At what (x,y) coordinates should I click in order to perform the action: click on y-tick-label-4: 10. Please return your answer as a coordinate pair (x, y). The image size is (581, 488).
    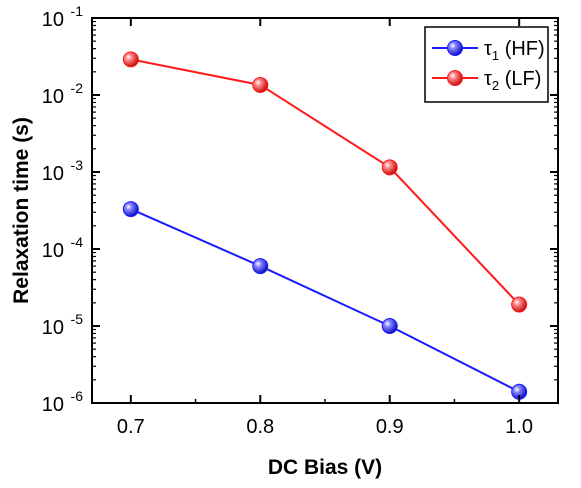
    Looking at the image, I should click on (53, 174).